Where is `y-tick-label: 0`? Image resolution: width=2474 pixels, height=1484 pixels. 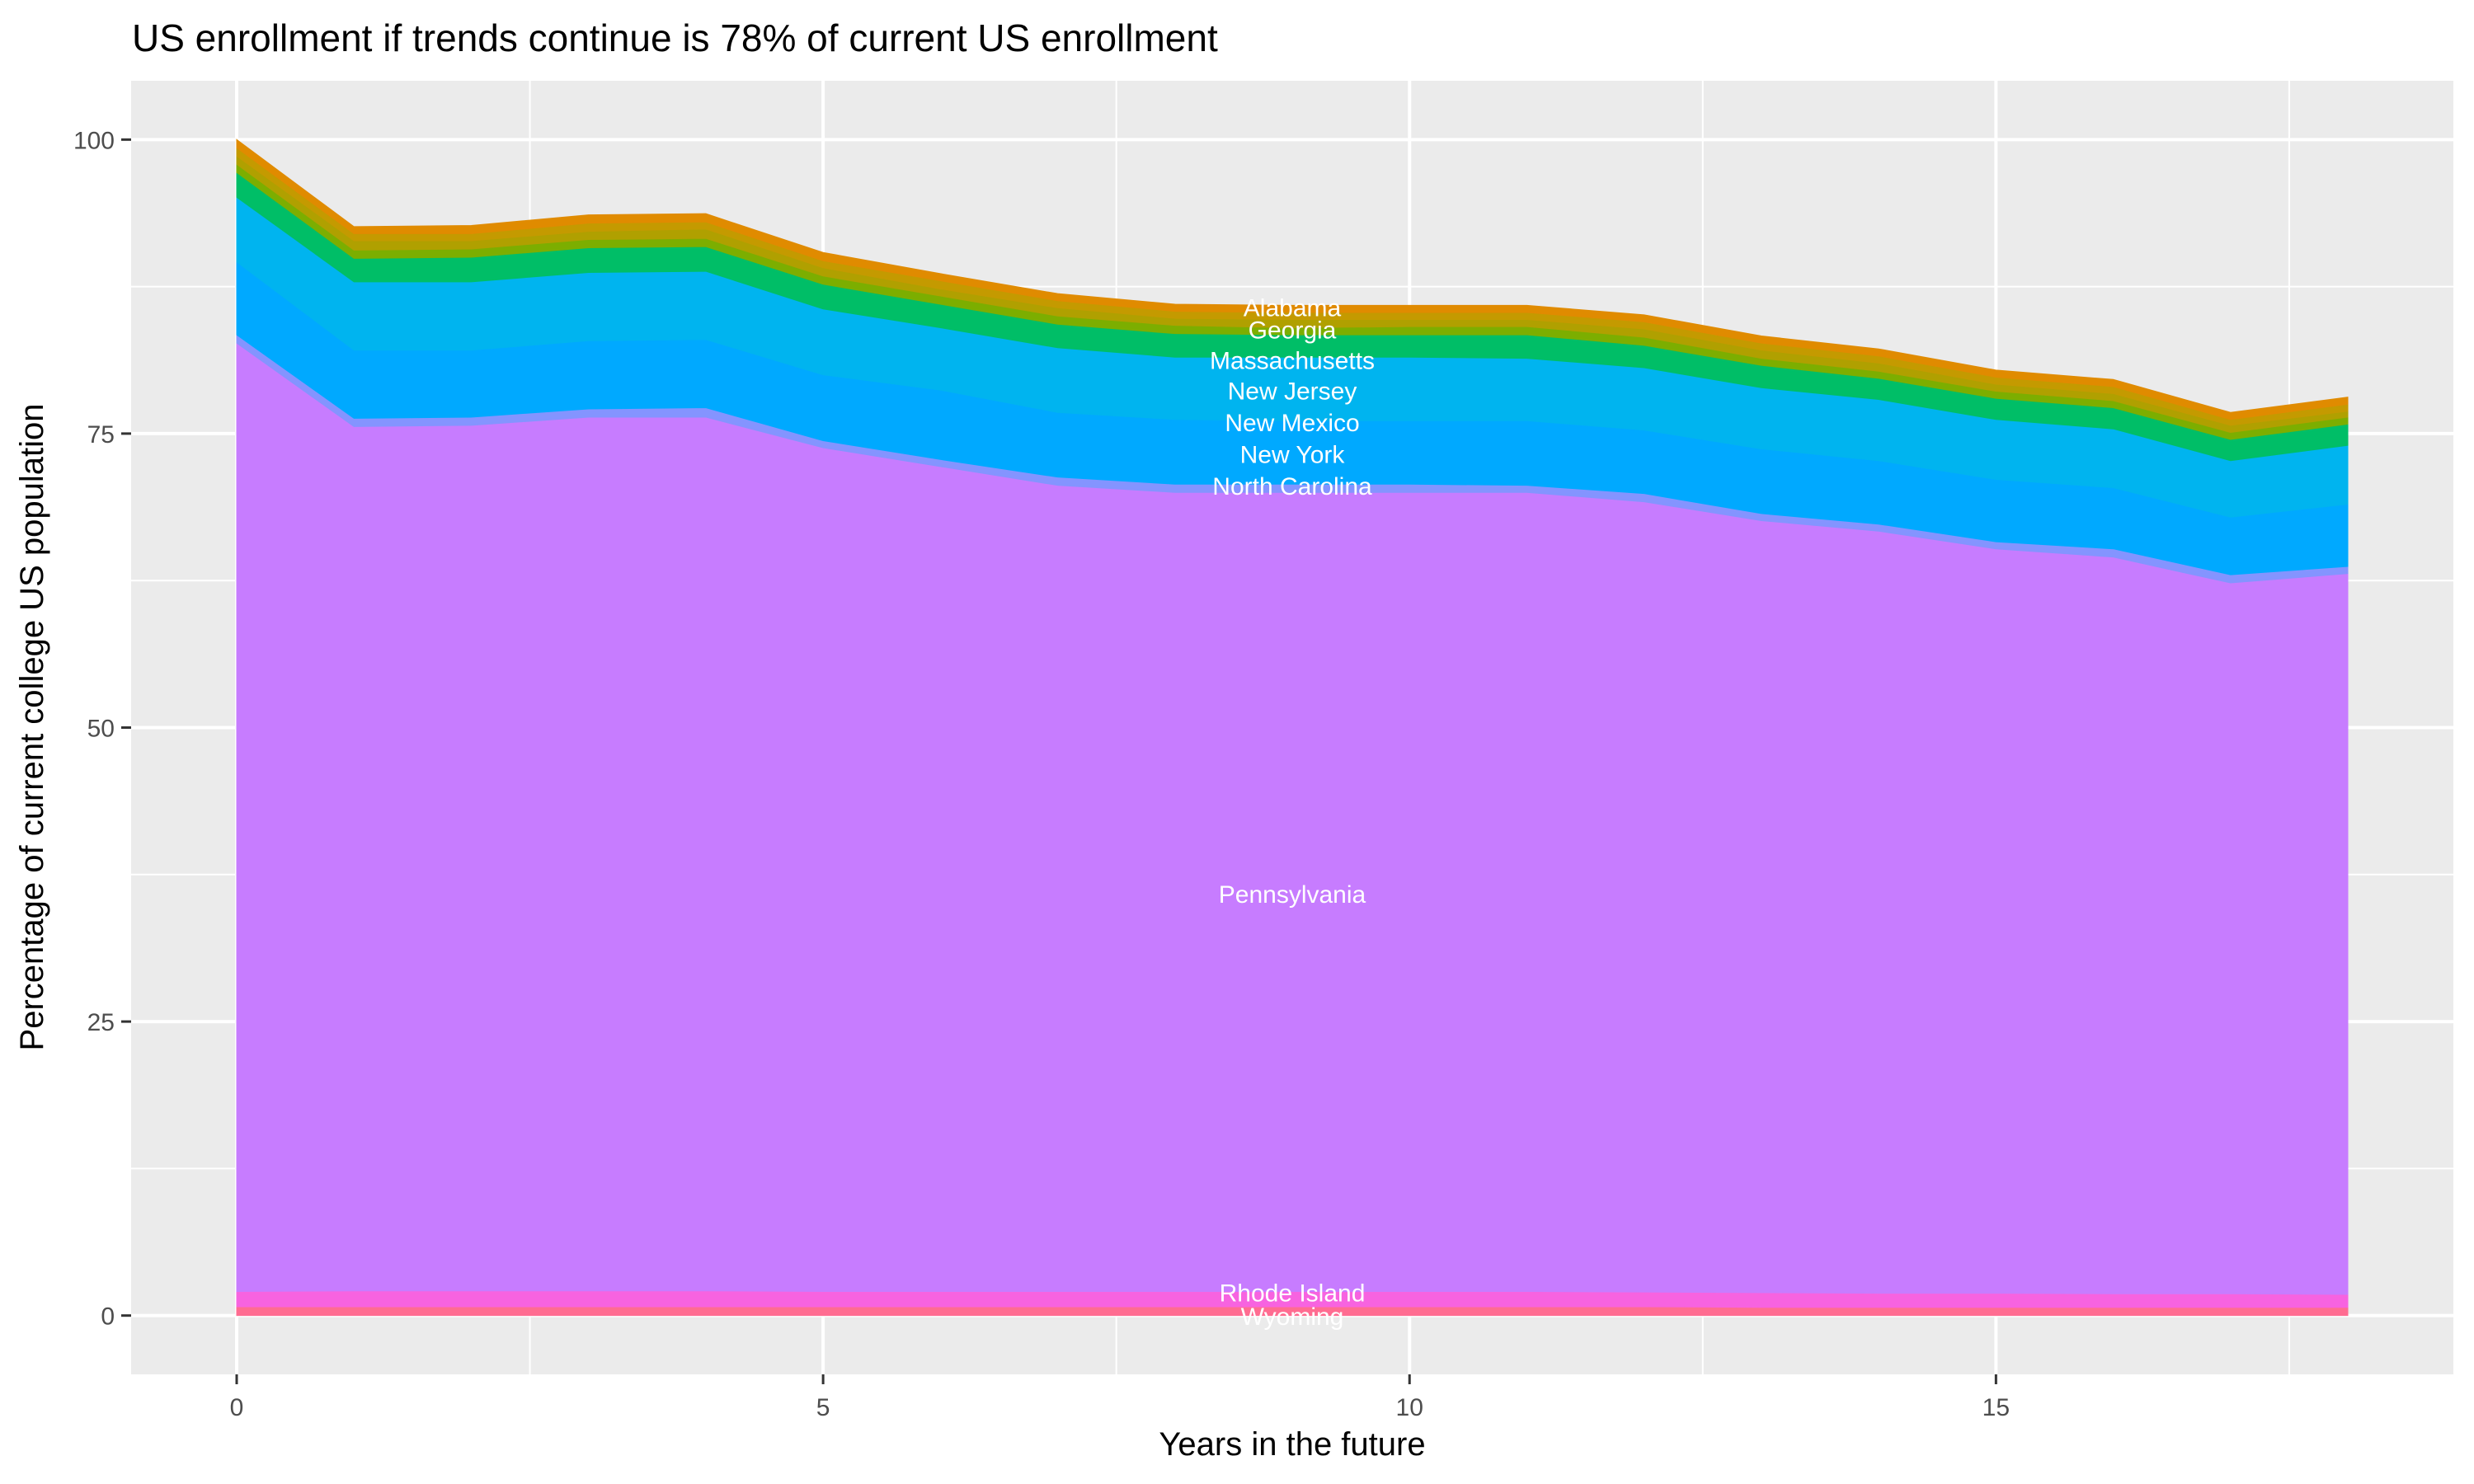
y-tick-label: 0 is located at coordinates (108, 1317).